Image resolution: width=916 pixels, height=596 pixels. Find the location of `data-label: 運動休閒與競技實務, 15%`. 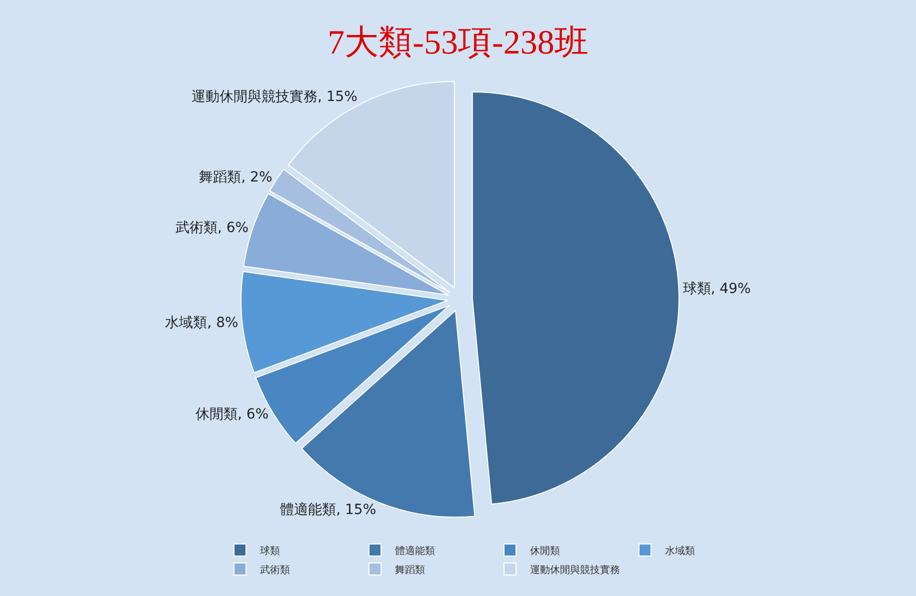

data-label: 運動休閒與競技實務, 15% is located at coordinates (274, 97).